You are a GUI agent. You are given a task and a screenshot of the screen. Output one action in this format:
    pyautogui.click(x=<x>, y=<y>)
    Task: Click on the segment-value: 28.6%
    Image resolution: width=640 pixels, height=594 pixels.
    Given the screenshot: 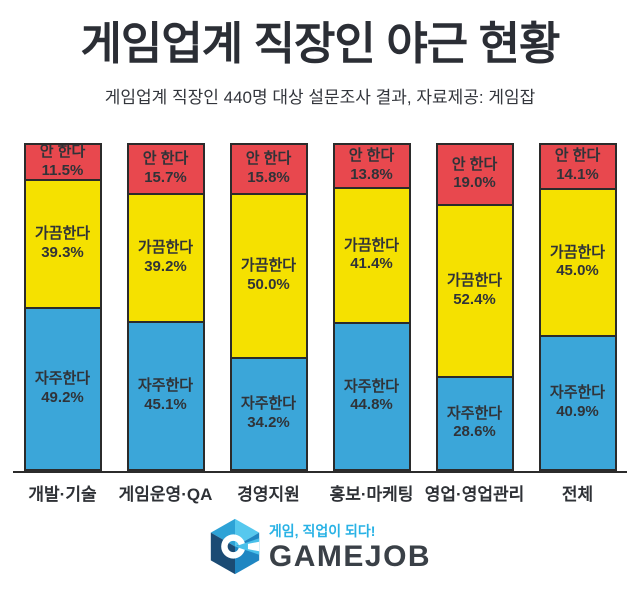 What is the action you would take?
    pyautogui.click(x=474, y=432)
    